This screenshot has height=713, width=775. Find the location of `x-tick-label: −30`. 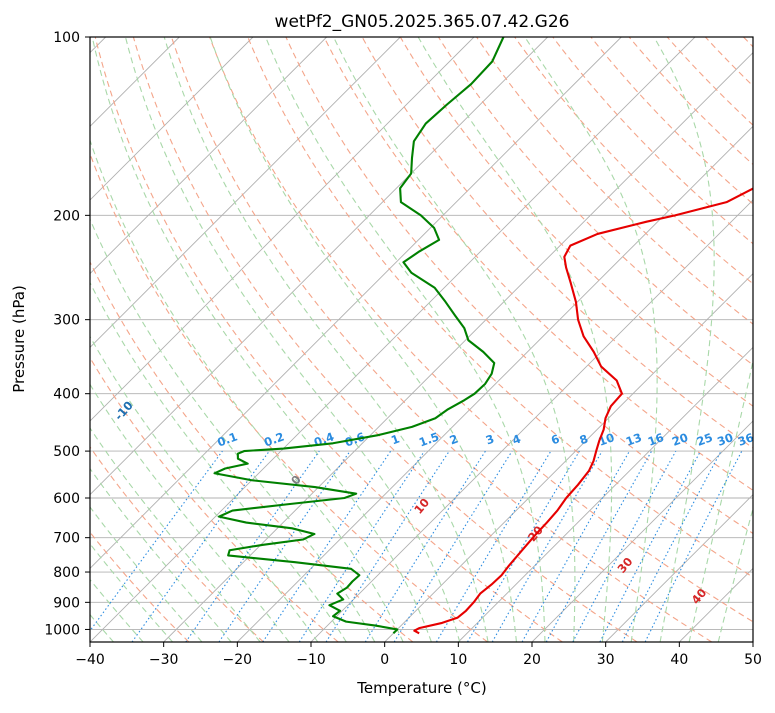

x-tick-label: −30 is located at coordinates (164, 660).